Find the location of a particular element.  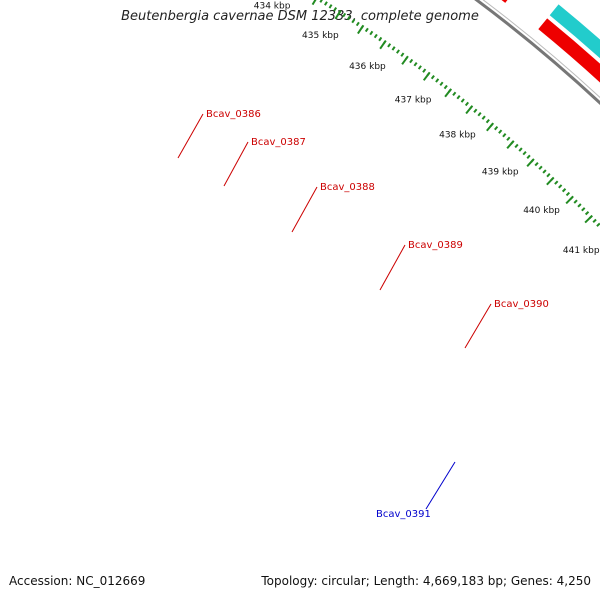

gene-label: Bcav_0391 is located at coordinates (403, 514).